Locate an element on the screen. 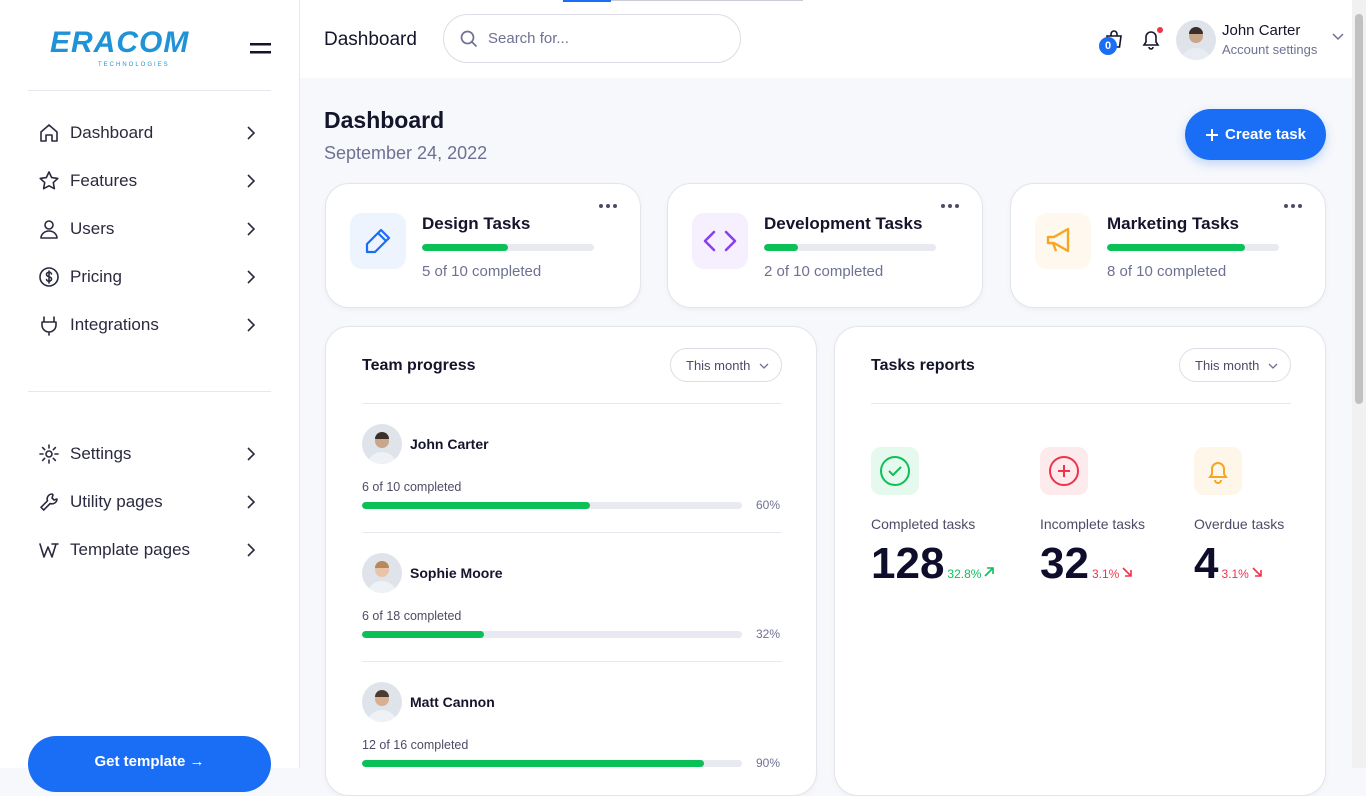 The width and height of the screenshot is (1366, 796). nav-item: Utility pages is located at coordinates (150, 502).